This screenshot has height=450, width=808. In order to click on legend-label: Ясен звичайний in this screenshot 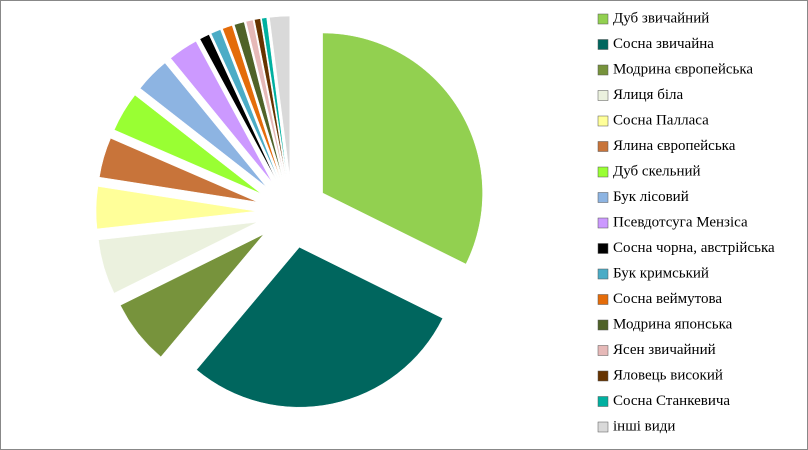, I will do `click(664, 350)`.